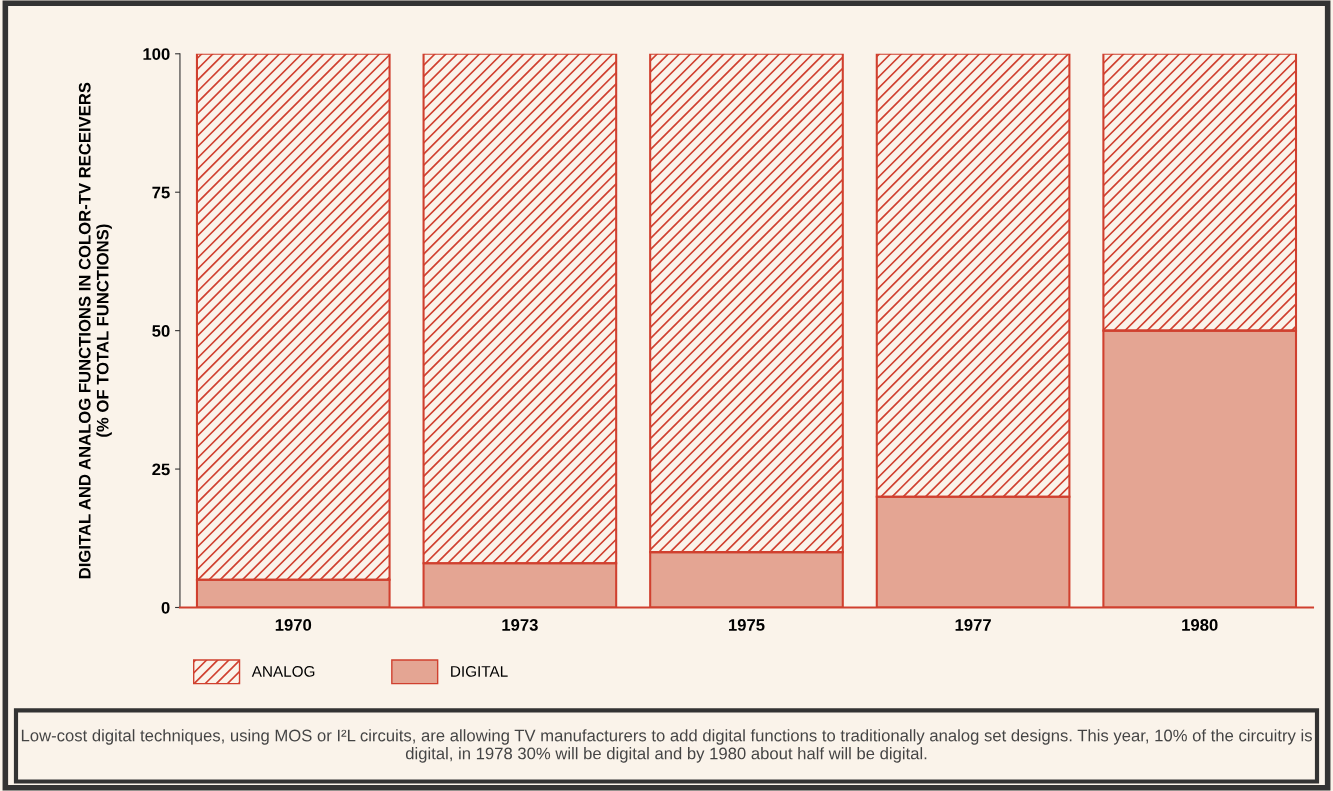 The image size is (1333, 791). Describe the element at coordinates (161, 192) in the screenshot. I see `y-tick-label: 75` at that location.